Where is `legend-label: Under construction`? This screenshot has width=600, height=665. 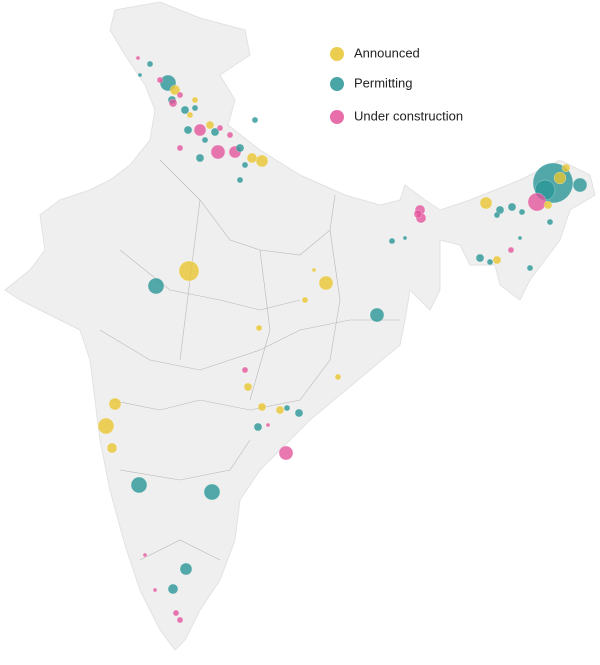 legend-label: Under construction is located at coordinates (408, 115).